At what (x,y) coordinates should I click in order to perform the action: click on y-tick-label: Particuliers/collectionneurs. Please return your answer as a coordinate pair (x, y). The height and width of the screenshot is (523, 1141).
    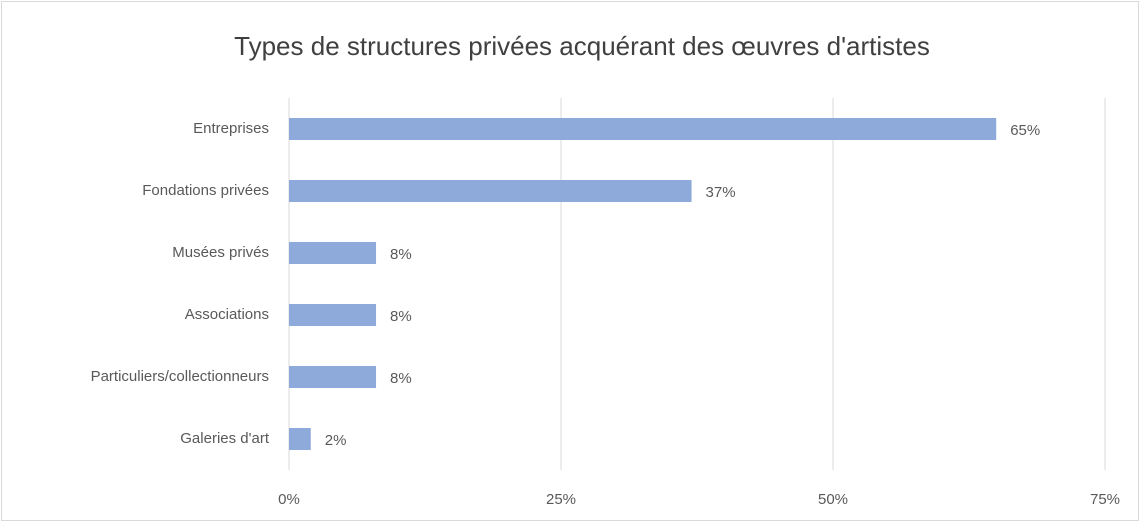
    Looking at the image, I should click on (180, 376).